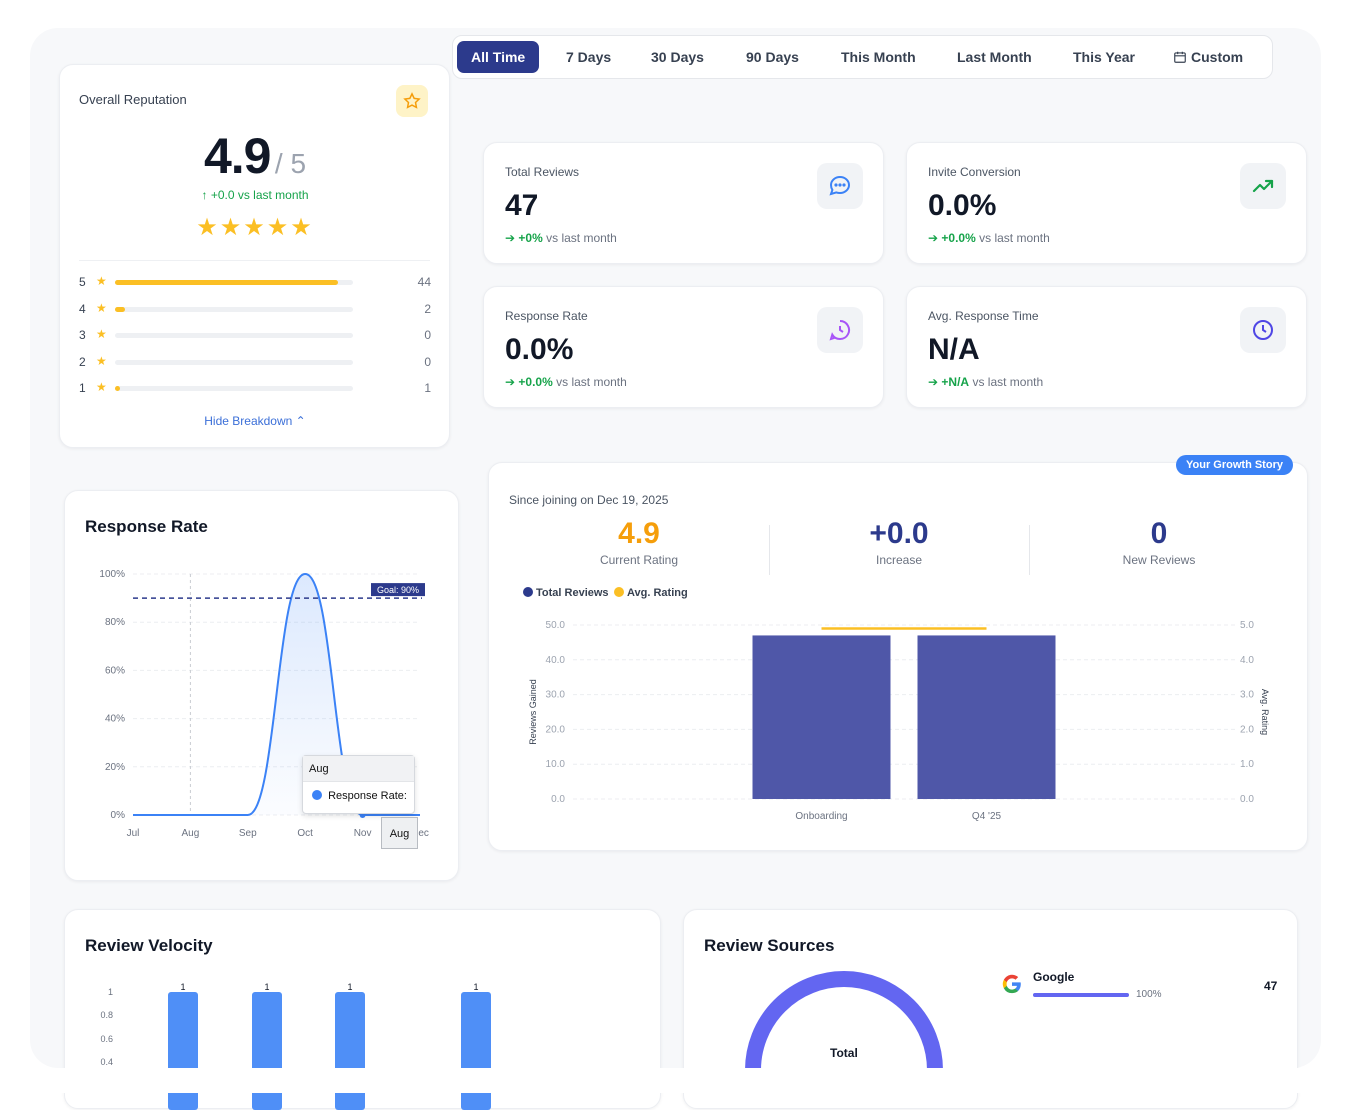 Image resolution: width=1350 pixels, height=1110 pixels. I want to click on hide-breakdown-label: Hide Breakdown, so click(248, 421).